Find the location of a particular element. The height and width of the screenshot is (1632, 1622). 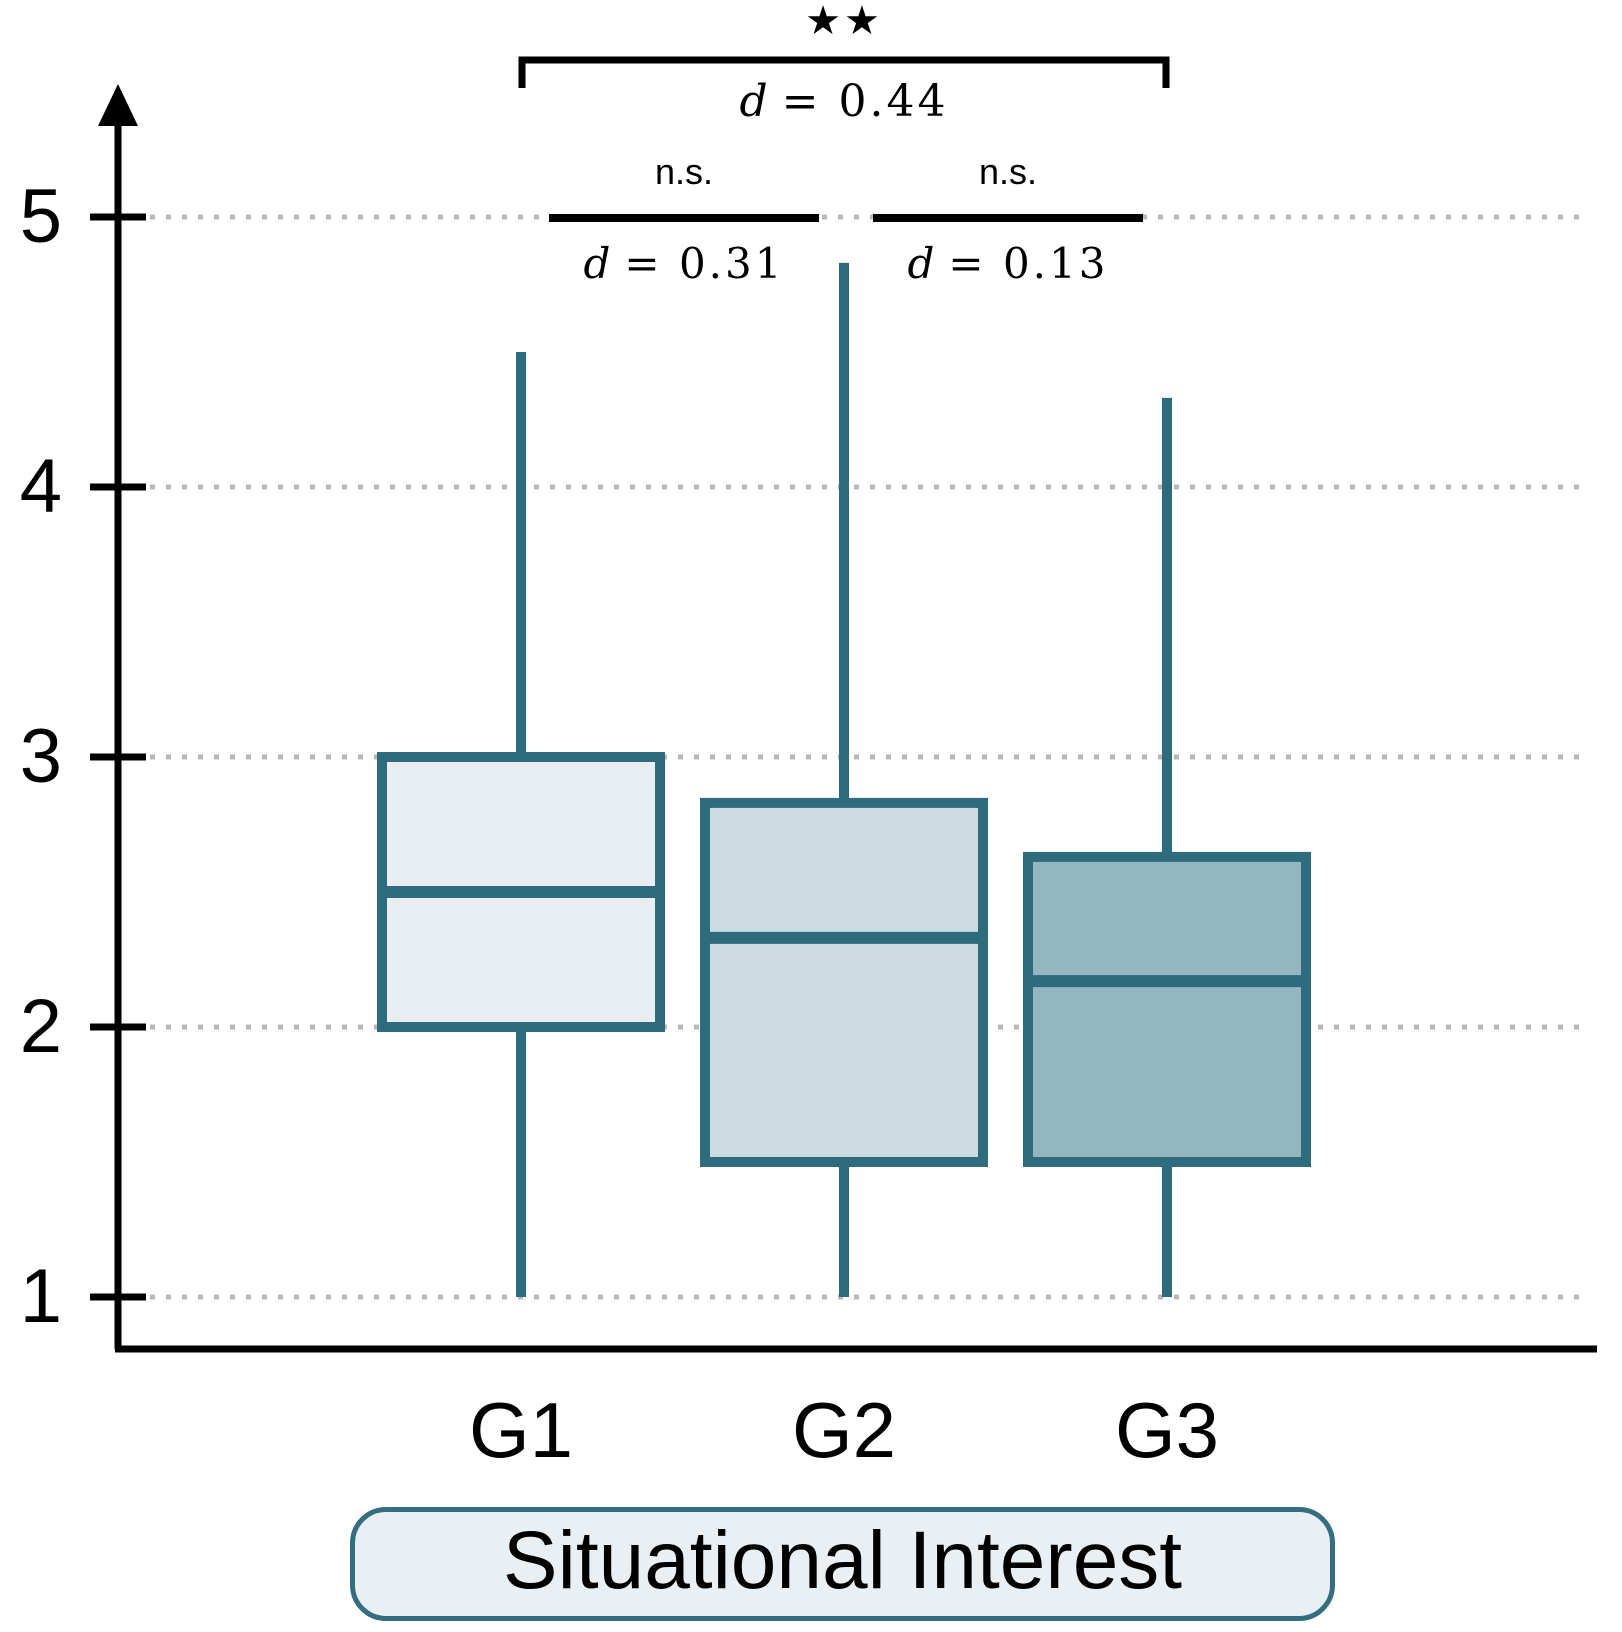

x-axis-title-box: Situational Interest is located at coordinates (842, 1564).